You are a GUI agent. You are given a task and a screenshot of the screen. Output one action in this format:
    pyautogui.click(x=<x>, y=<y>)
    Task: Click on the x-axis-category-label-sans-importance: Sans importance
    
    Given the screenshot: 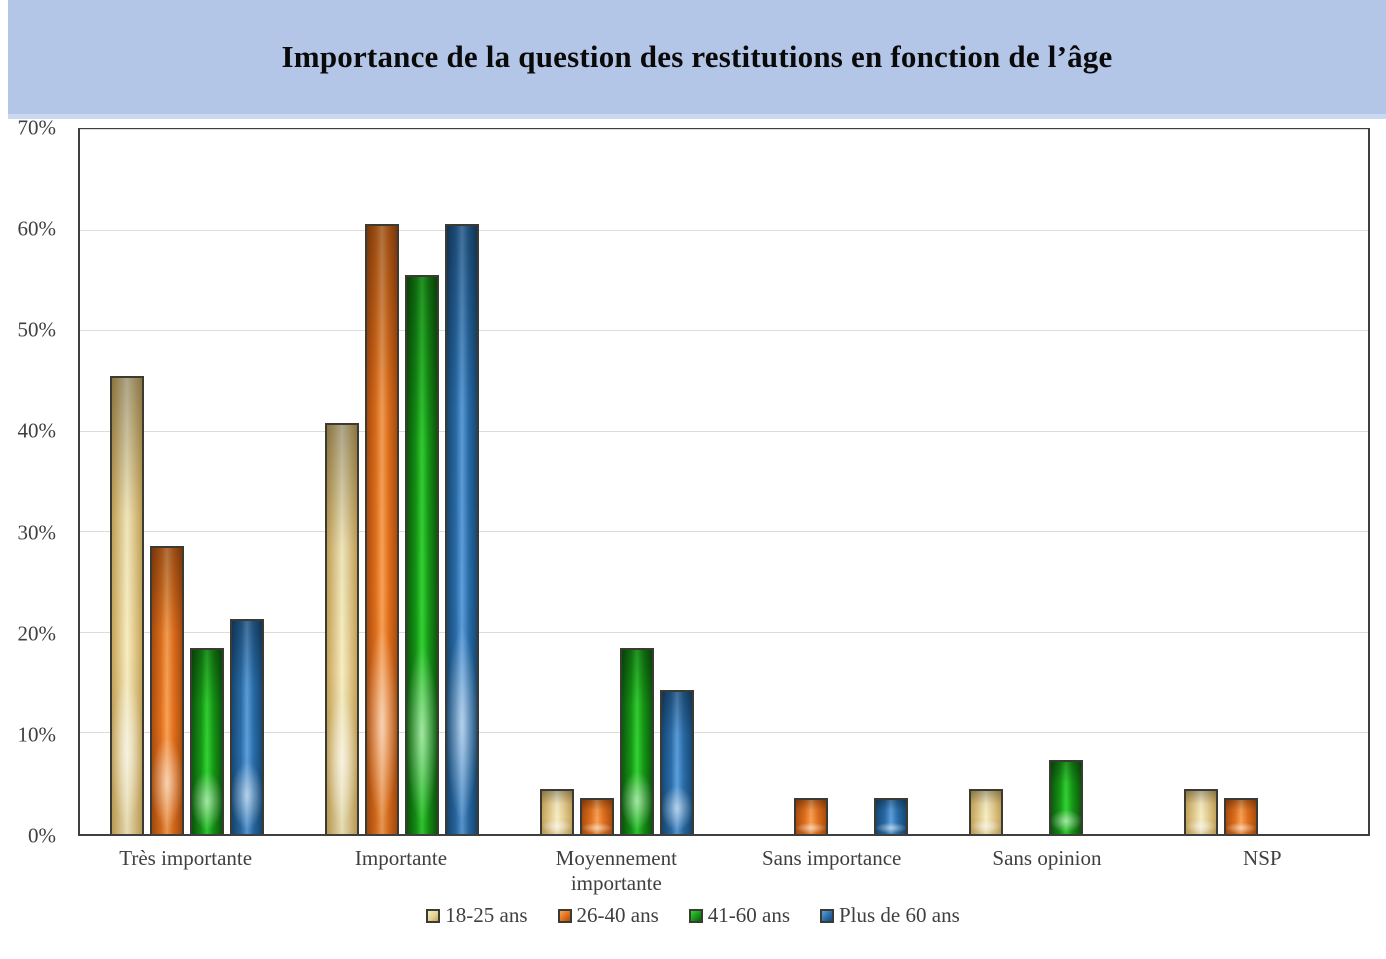 What is the action you would take?
    pyautogui.click(x=831, y=858)
    